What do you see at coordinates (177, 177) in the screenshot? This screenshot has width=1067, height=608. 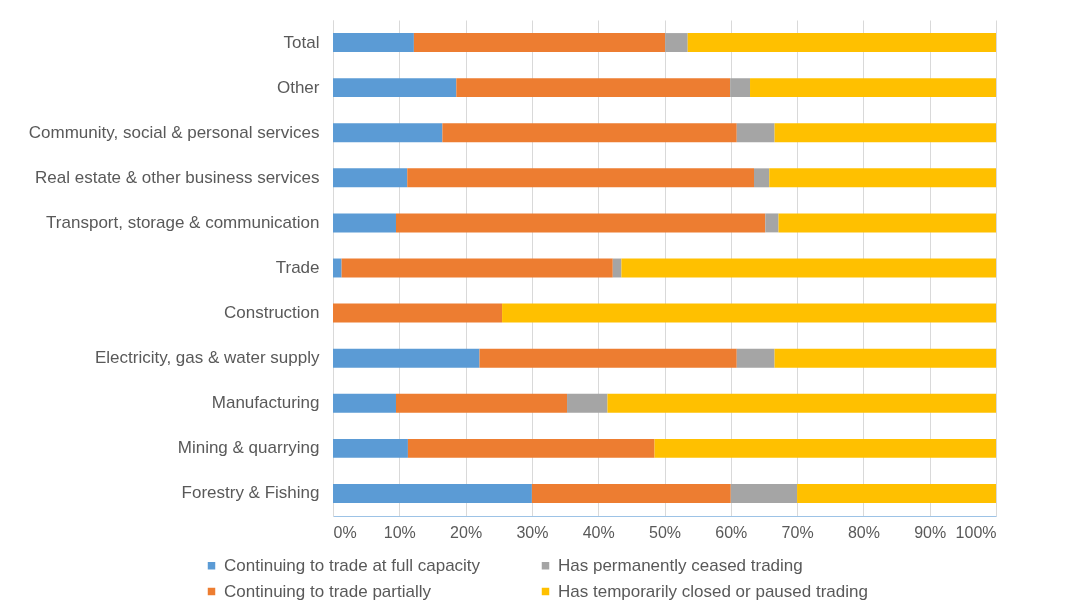 I see `y-tick-label: Real estate & other business services` at bounding box center [177, 177].